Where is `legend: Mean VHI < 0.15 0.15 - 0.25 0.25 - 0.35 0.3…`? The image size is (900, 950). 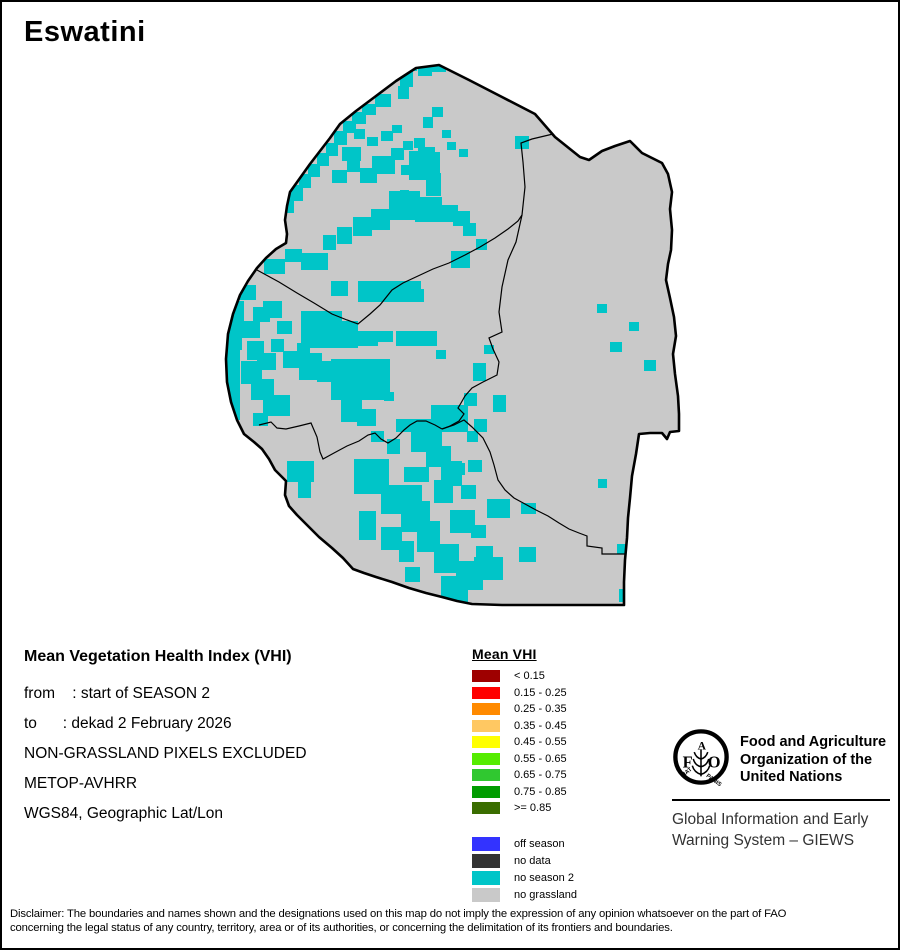
legend: Mean VHI < 0.15 0.15 - 0.25 0.25 - 0.35 0.3… is located at coordinates (557, 775).